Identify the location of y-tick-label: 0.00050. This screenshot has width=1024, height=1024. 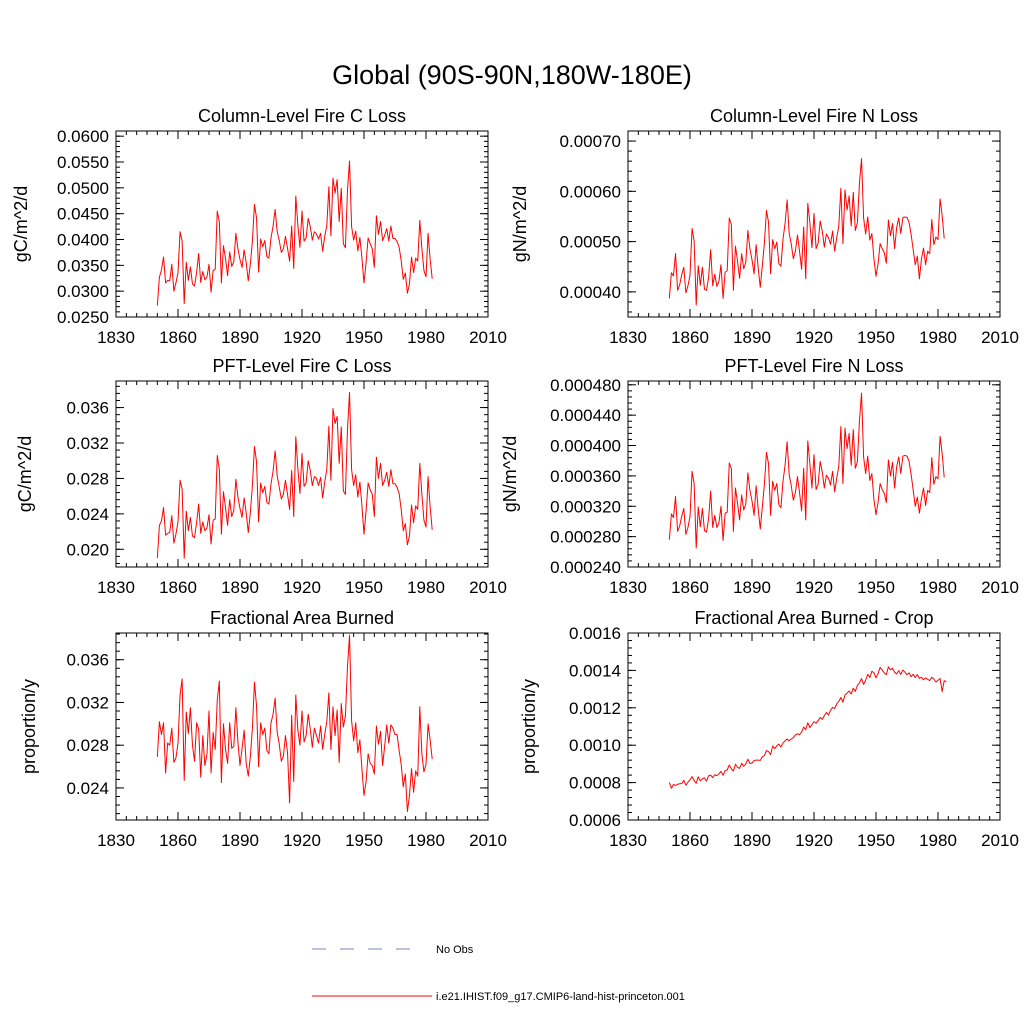
(590, 242).